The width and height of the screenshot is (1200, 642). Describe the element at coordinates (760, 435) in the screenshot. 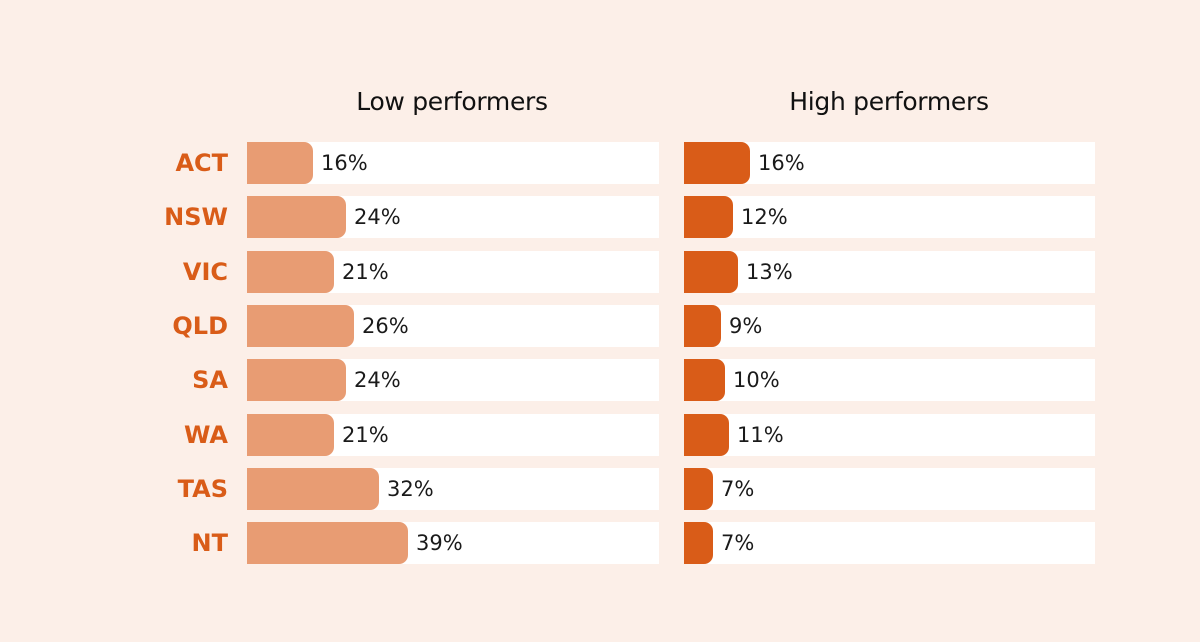

I see `value-label-high-wa: 11%` at that location.